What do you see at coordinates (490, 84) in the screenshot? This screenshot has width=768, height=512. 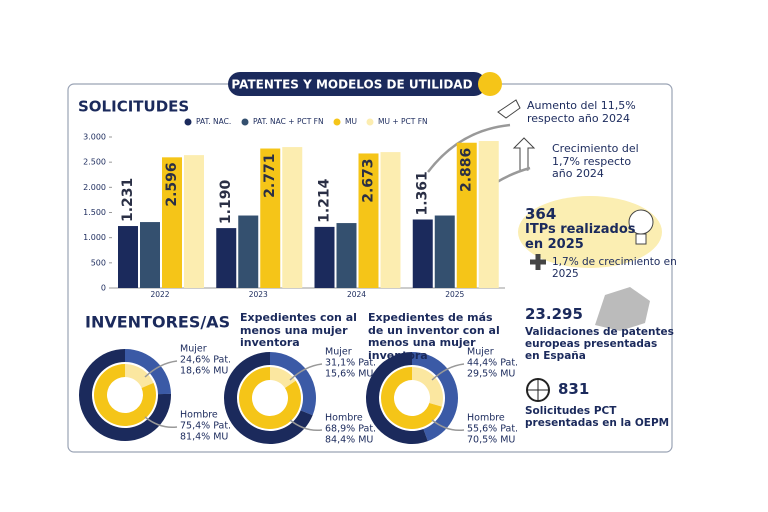 I see `header-dot` at bounding box center [490, 84].